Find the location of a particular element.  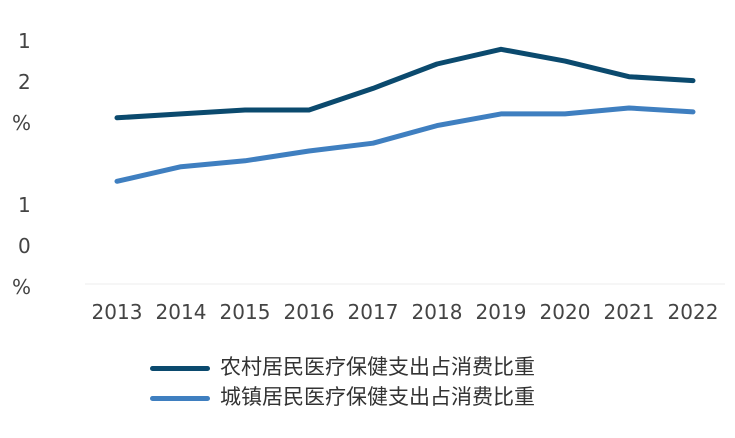

y-tick-12-line-1: 1 is located at coordinates (24, 41).